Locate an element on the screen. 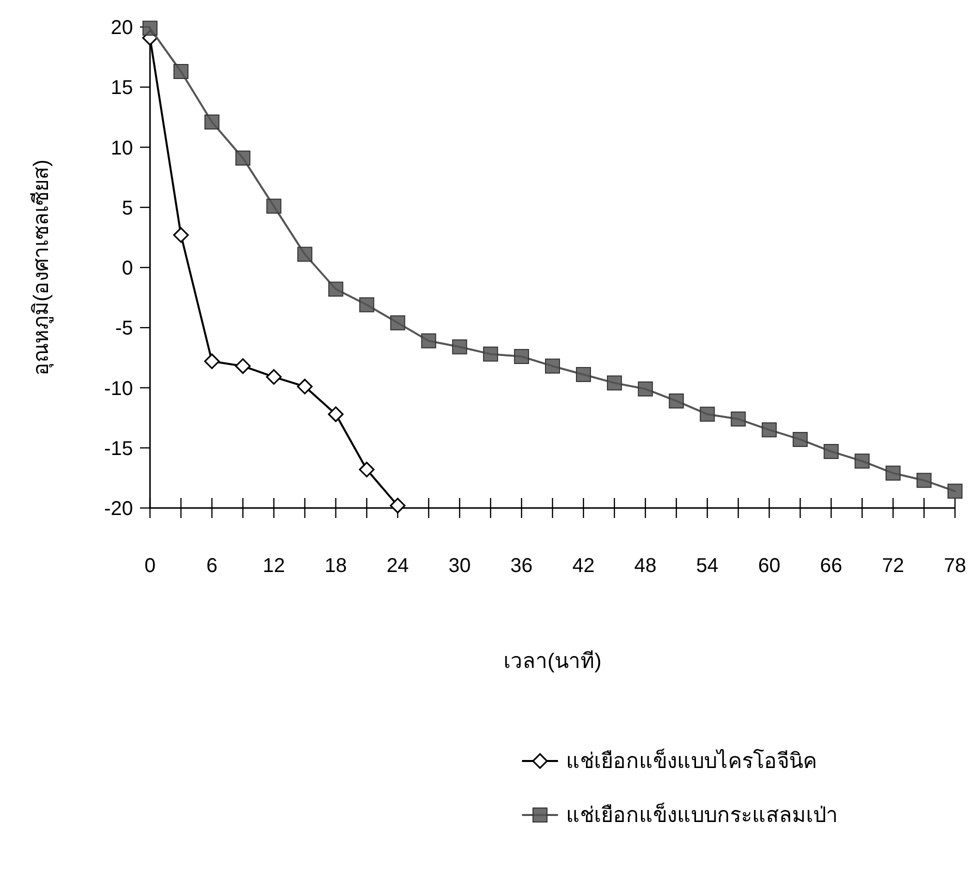 This screenshot has height=878, width=978. legend-label: แช่เยือกแข็งแบบกระแสลมเป่า is located at coordinates (702, 814).